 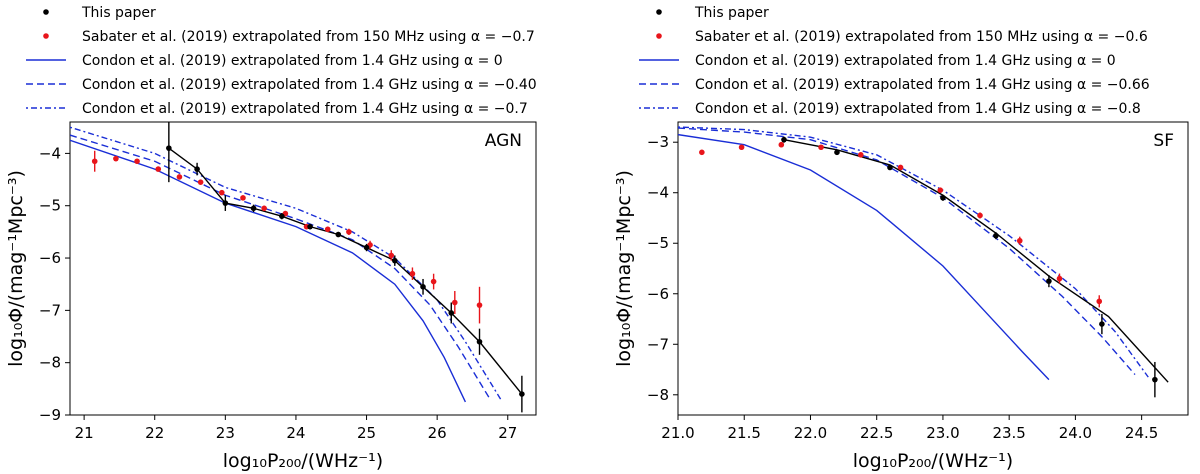 I want to click on x-tick-label: 22.0, so click(x=810, y=433).